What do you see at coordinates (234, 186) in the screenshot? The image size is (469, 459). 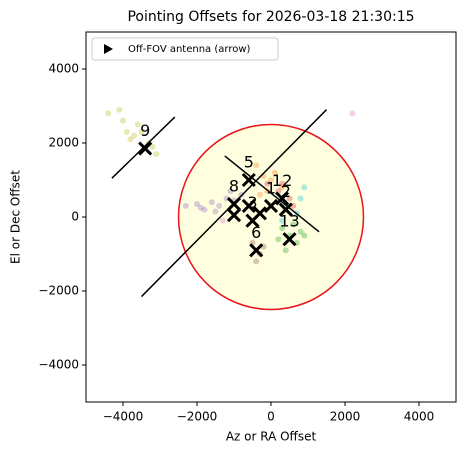 I see `antenna-label: 8` at bounding box center [234, 186].